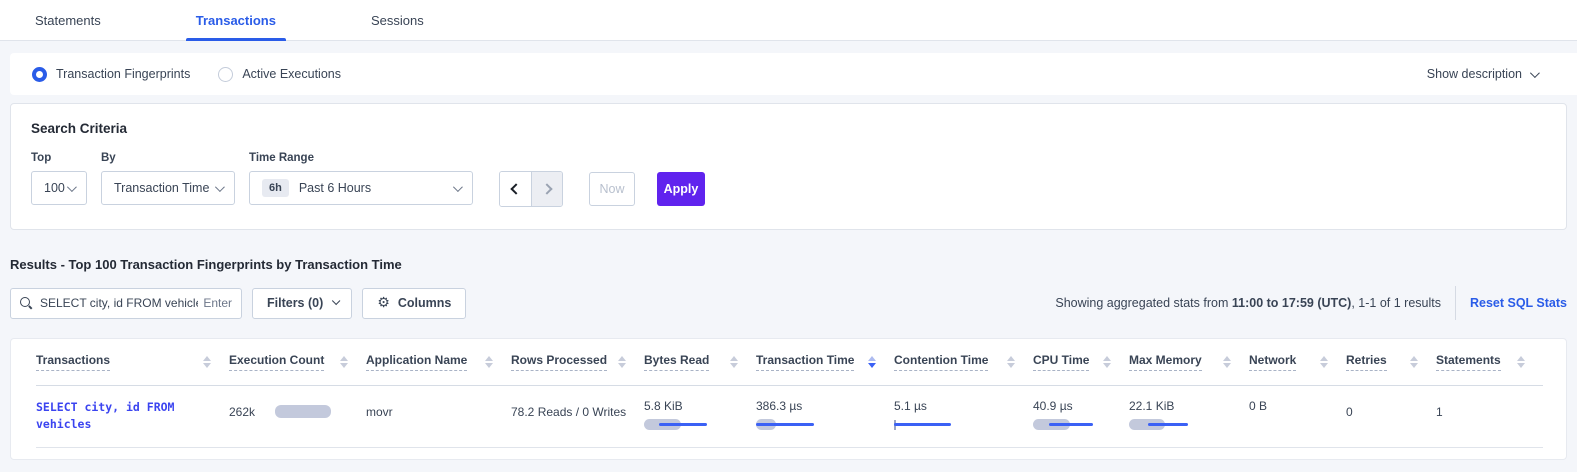 The height and width of the screenshot is (472, 1577). I want to click on column-header-rows-processed: Rows Processed, so click(577, 362).